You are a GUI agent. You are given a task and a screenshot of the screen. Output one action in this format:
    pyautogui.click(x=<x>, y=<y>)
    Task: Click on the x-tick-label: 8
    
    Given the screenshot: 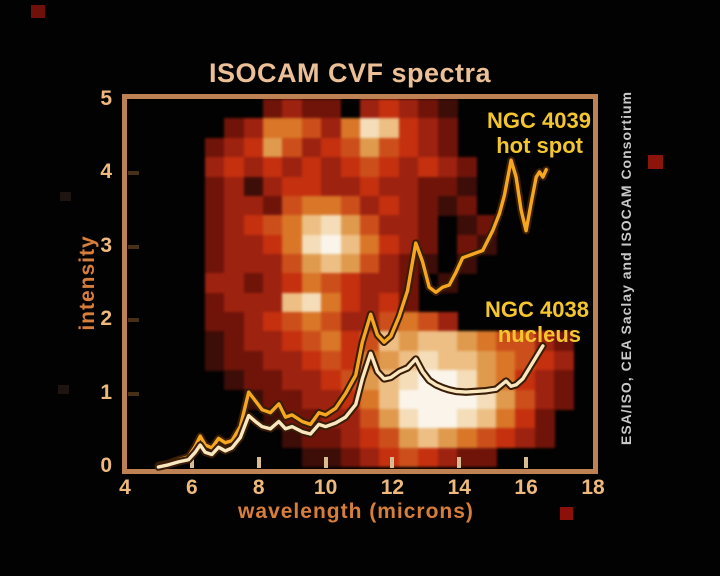 What is the action you would take?
    pyautogui.click(x=258, y=487)
    